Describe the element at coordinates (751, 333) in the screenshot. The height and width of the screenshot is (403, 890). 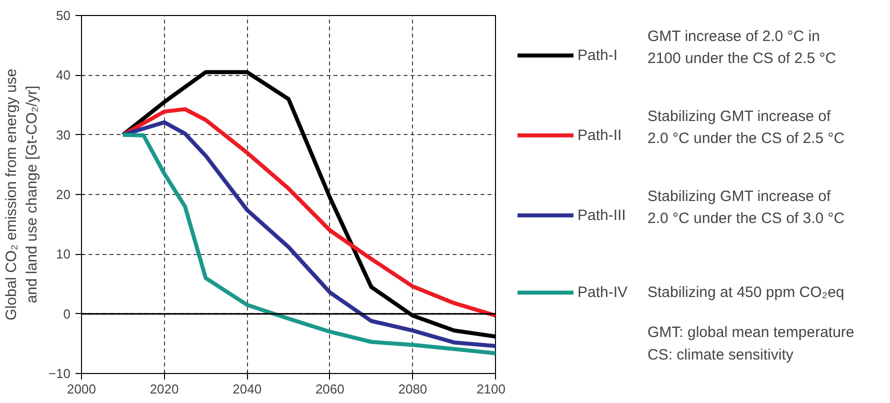
I see `text: GMT: global mean temperature` at that location.